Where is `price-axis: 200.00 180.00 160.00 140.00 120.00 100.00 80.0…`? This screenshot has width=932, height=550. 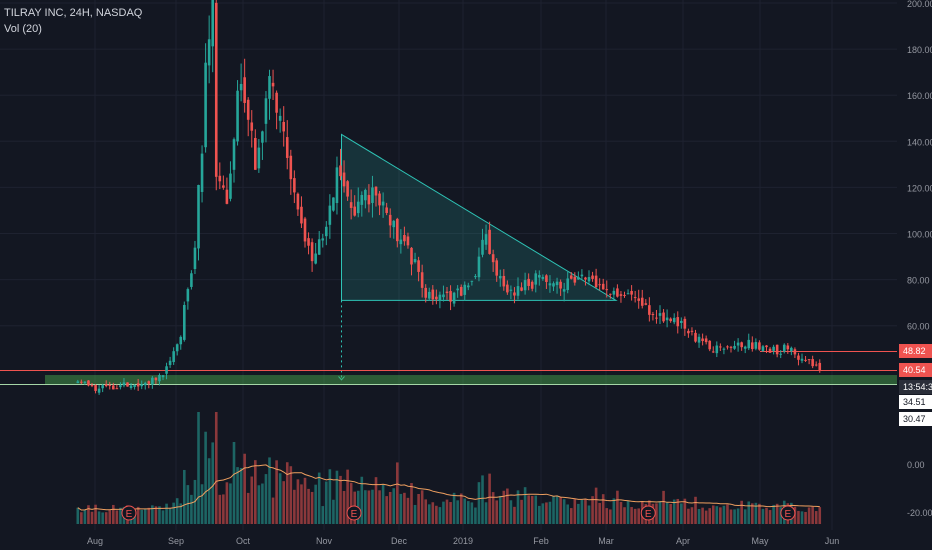 price-axis: 200.00 180.00 160.00 140.00 120.00 100.00 80.0… is located at coordinates (919, 259).